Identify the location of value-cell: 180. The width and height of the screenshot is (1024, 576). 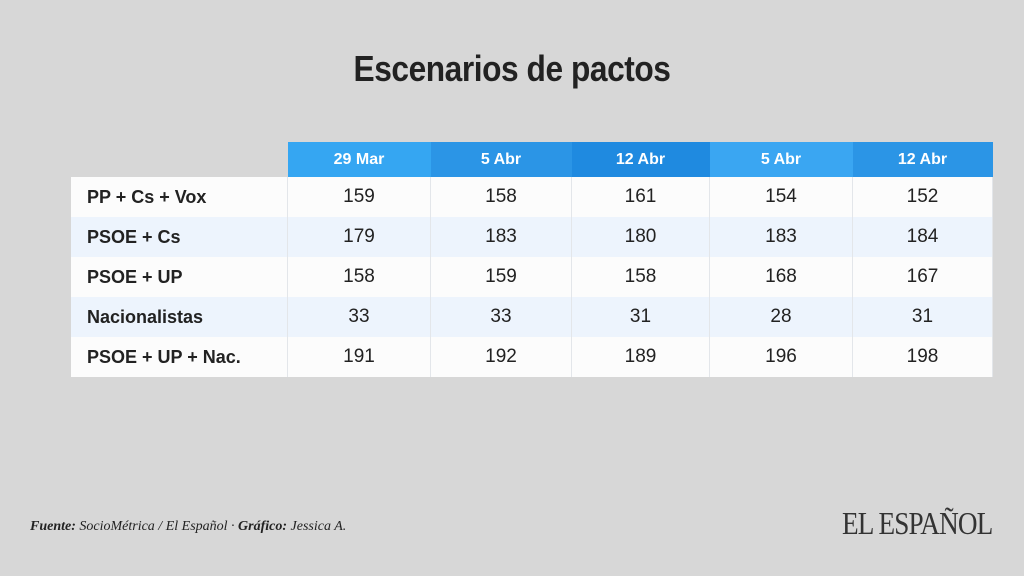
(640, 237).